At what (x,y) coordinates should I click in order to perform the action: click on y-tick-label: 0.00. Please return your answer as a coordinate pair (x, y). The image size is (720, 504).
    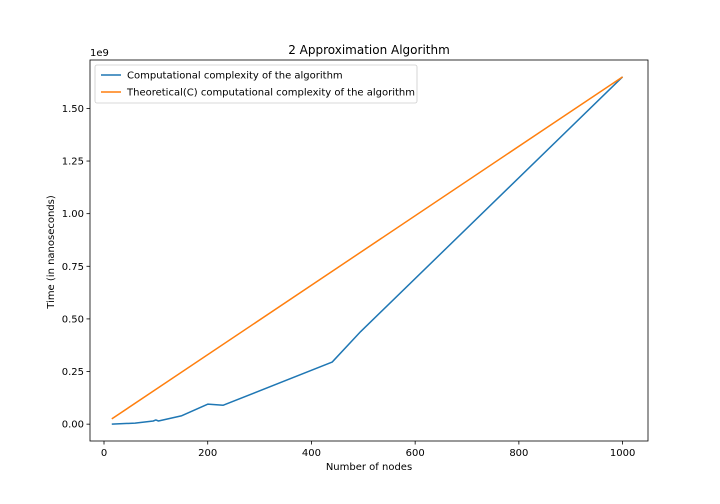
    Looking at the image, I should click on (73, 425).